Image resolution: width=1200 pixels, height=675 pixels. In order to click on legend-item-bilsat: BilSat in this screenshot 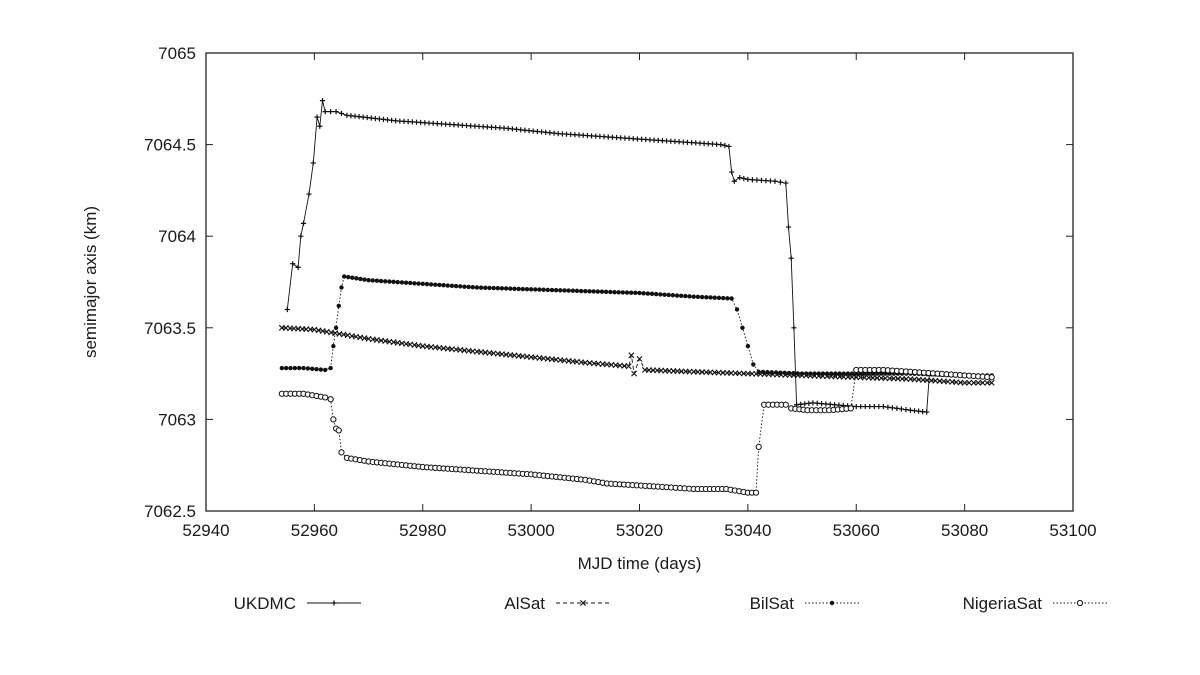, I will do `click(804, 603)`.